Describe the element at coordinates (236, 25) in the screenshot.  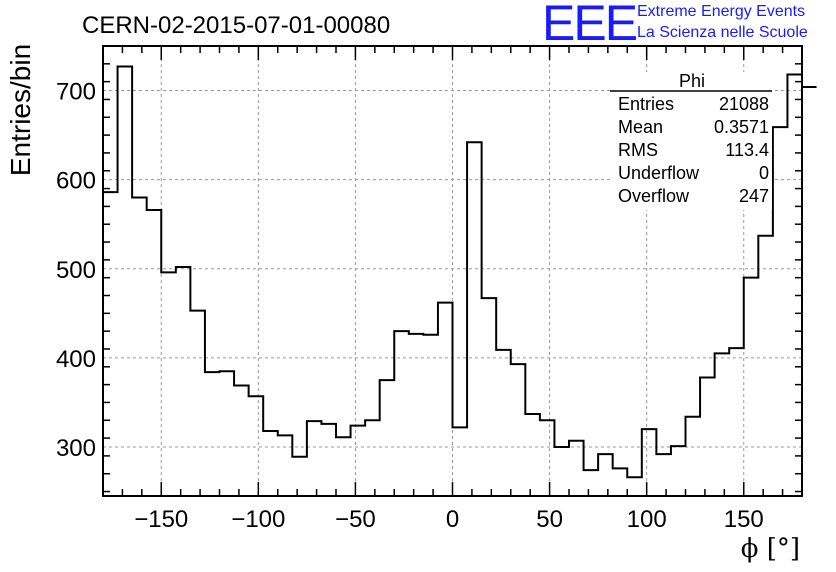
I see `run-title: CERN-02-2015-07-01-00080` at that location.